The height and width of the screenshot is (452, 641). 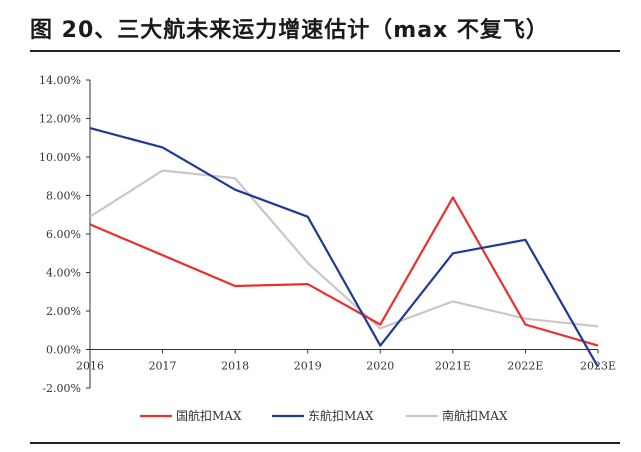 I want to click on x-tick-label: 2020, so click(x=380, y=366).